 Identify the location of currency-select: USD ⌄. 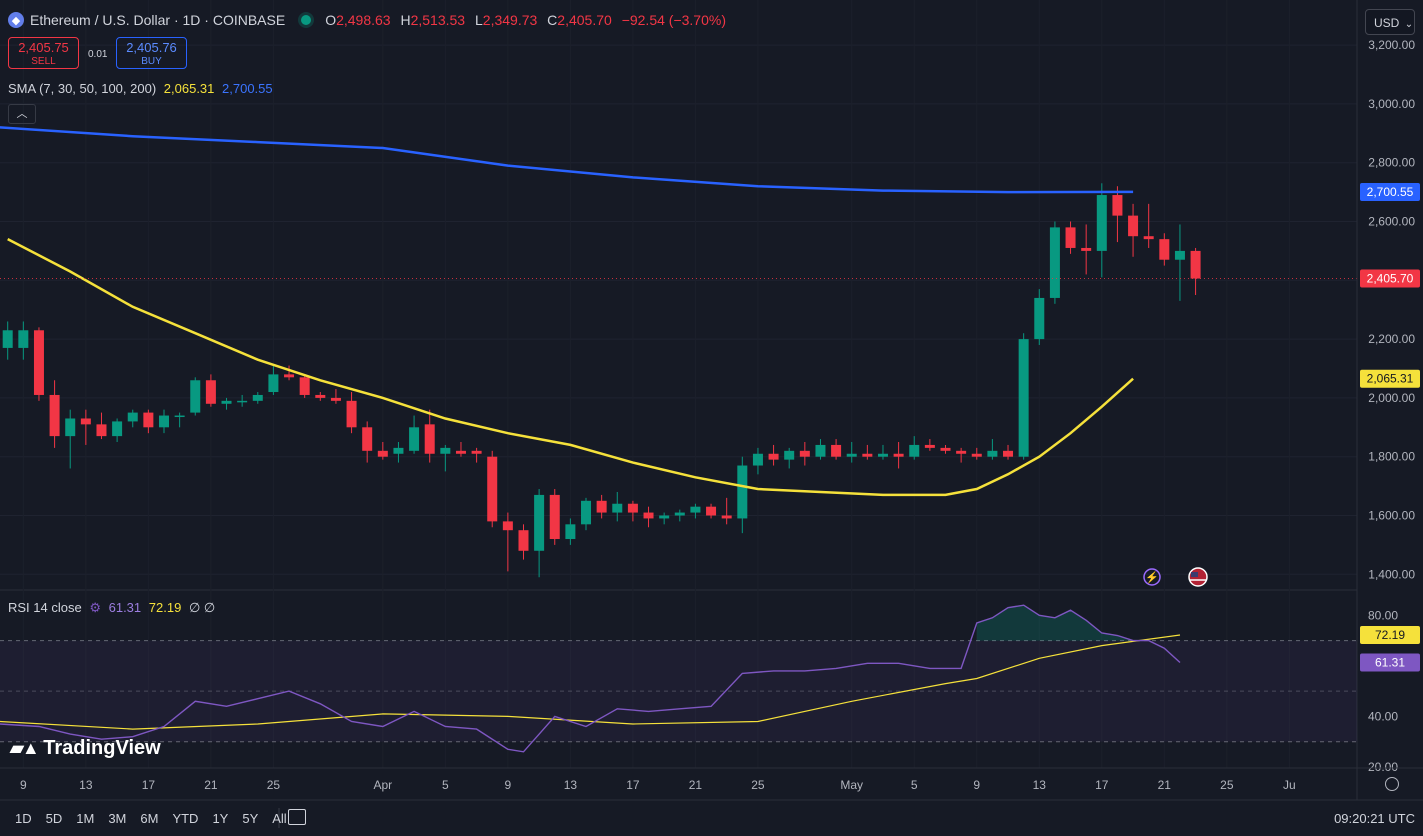
(1390, 22).